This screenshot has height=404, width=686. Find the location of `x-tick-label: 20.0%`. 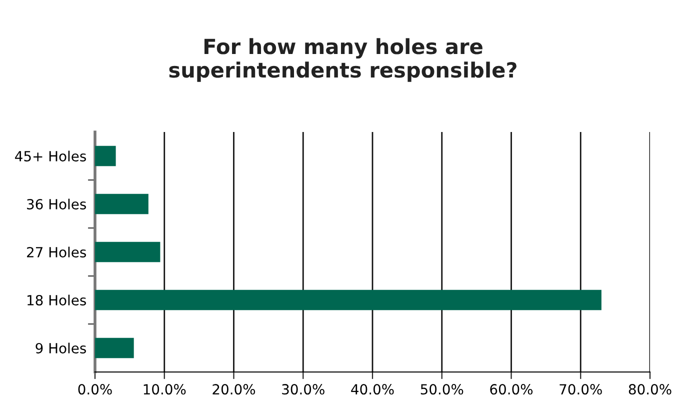

x-tick-label: 20.0% is located at coordinates (234, 389).